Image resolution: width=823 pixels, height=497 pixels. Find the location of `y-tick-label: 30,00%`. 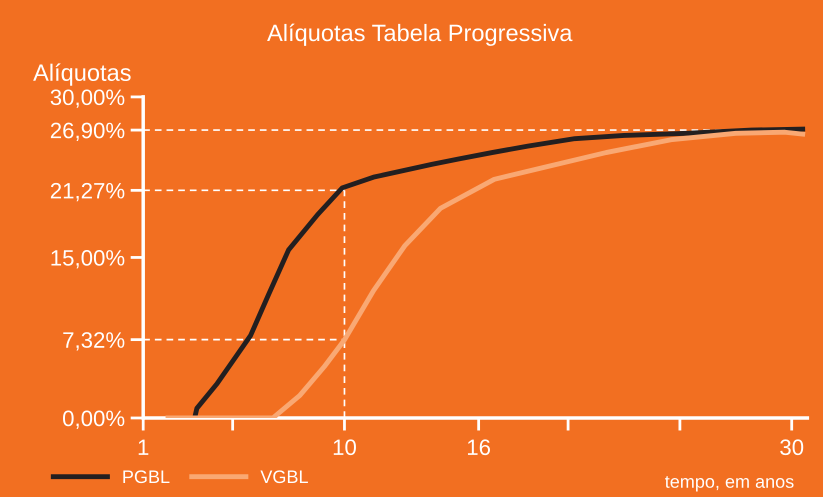

y-tick-label: 30,00% is located at coordinates (87, 98).